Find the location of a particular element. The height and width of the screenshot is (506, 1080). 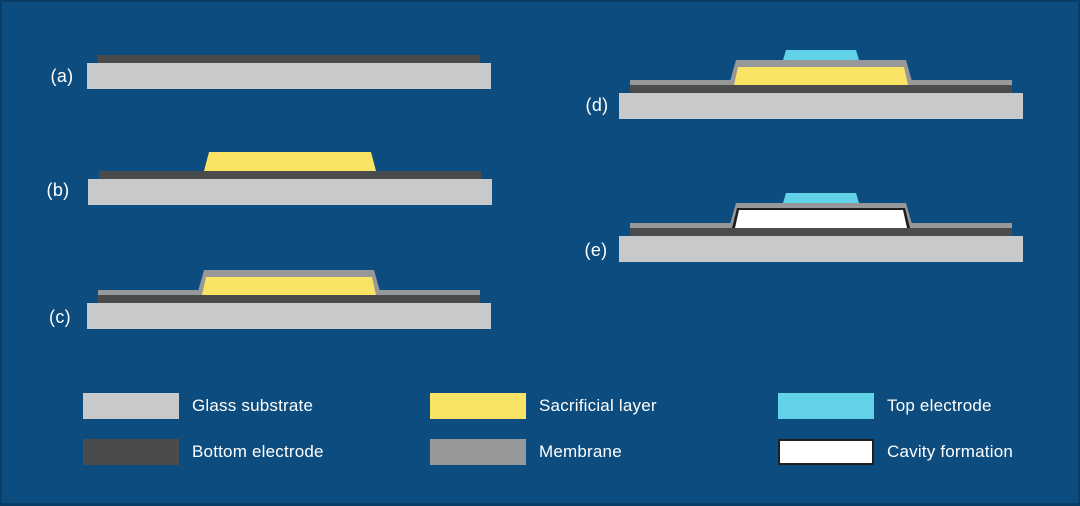

legend-label: Top electrode is located at coordinates (939, 405).